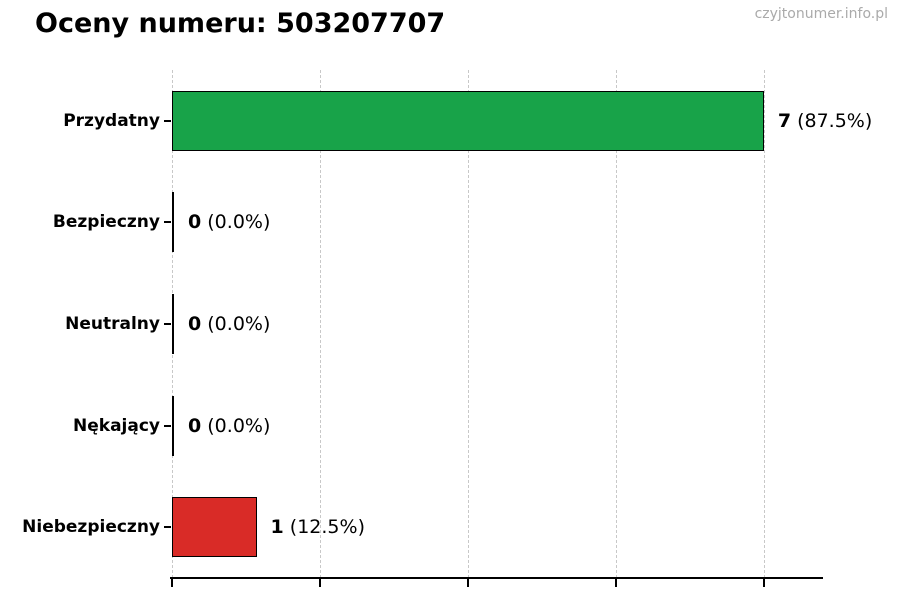 The image size is (900, 600). Describe the element at coordinates (324, 527) in the screenshot. I see `value-percent: (12.5%)` at that location.